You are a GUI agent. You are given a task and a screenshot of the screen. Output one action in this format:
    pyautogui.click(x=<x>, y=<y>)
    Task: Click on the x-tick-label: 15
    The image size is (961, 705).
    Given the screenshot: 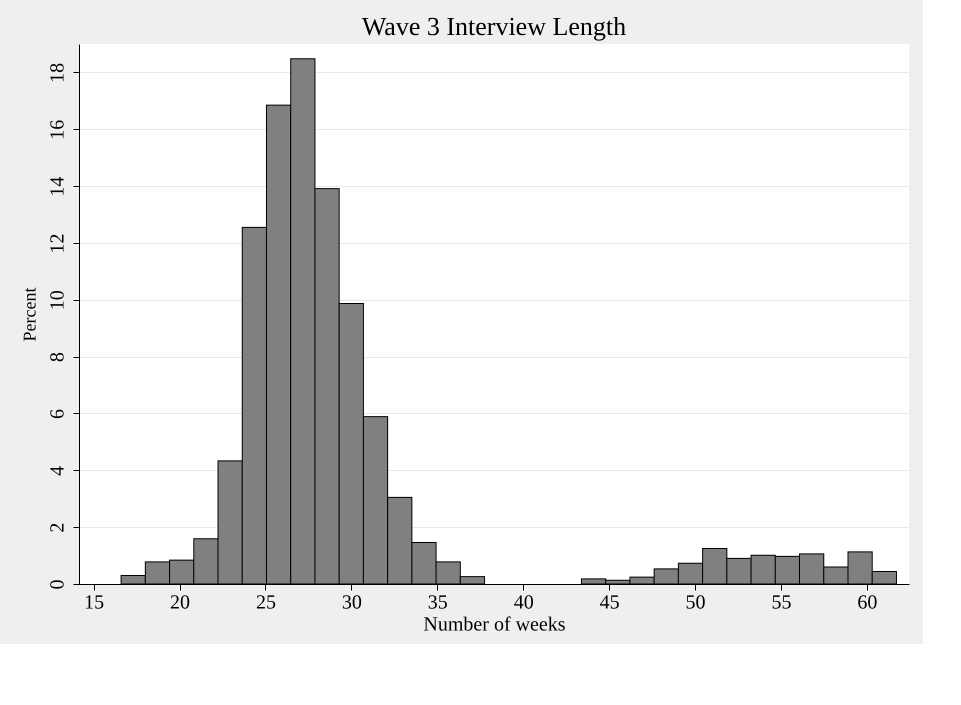 What is the action you would take?
    pyautogui.click(x=94, y=603)
    